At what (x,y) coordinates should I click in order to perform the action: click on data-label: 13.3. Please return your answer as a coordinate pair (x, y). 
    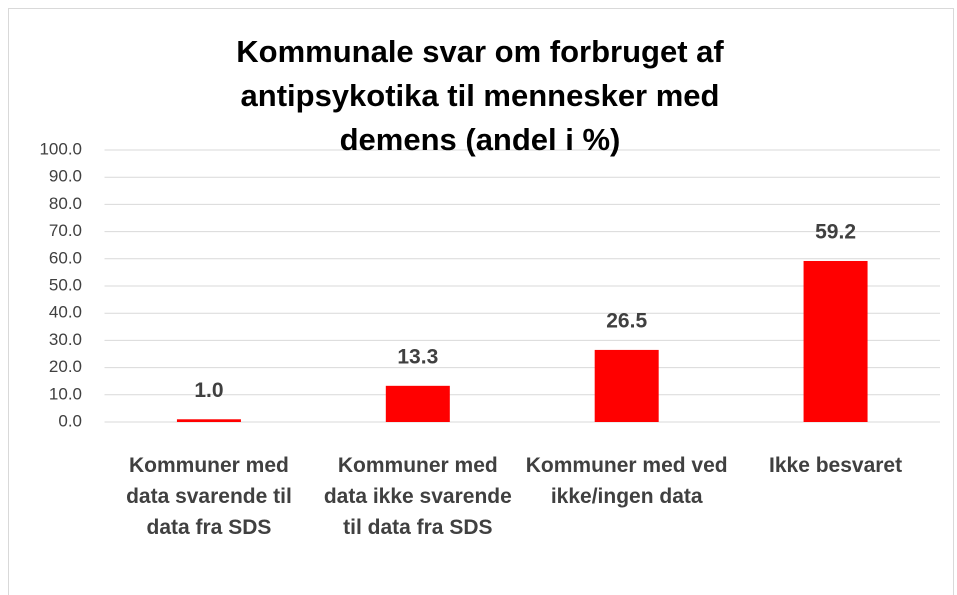
    Looking at the image, I should click on (417, 356).